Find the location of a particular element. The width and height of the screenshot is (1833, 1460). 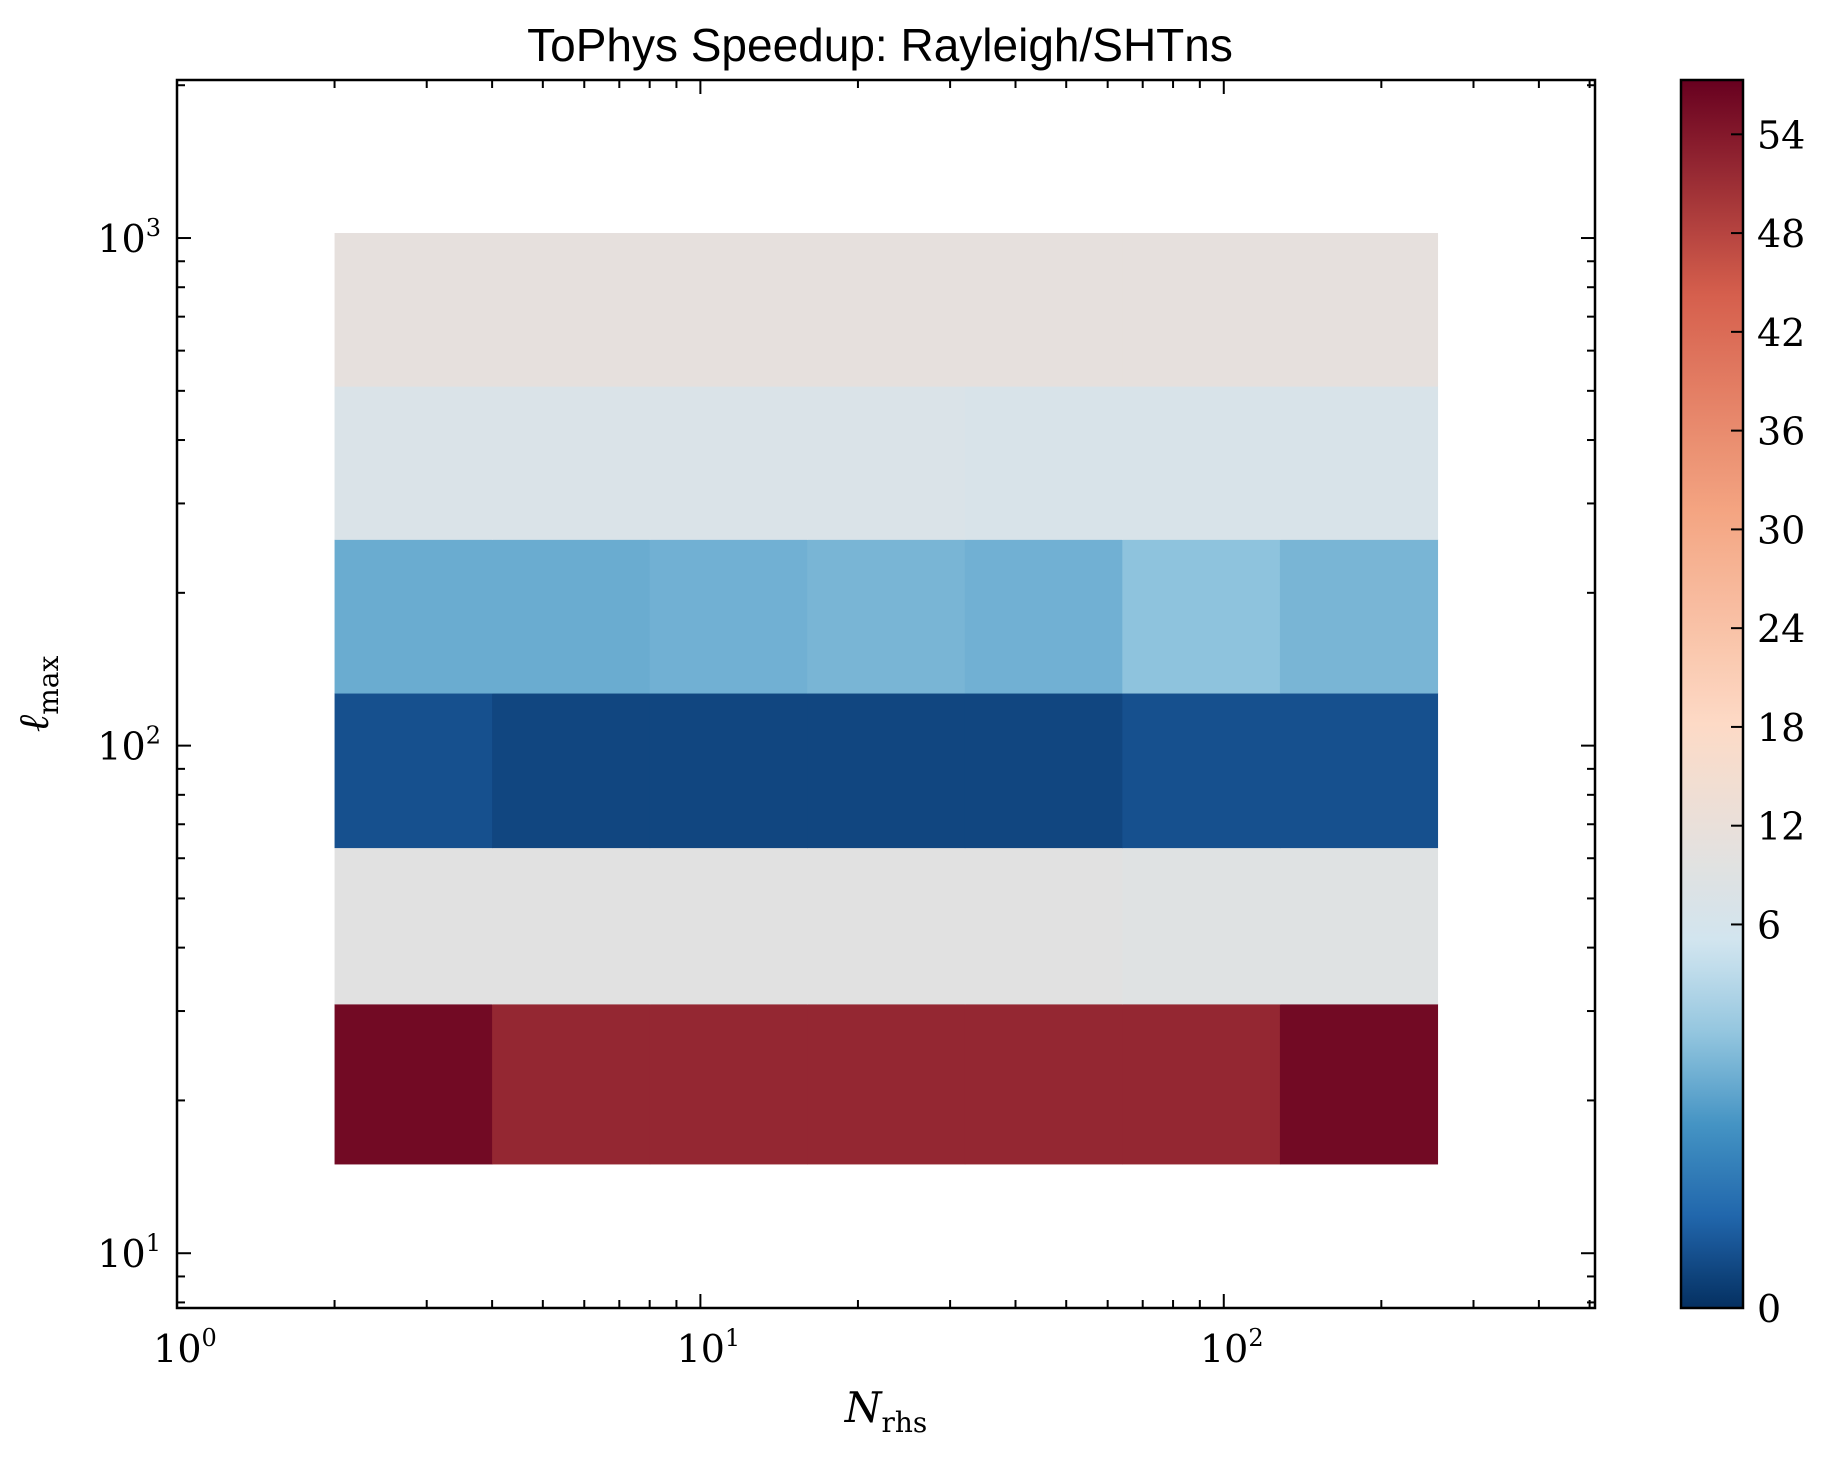

colorbar-tick-label: 0 is located at coordinates (1769, 1309).